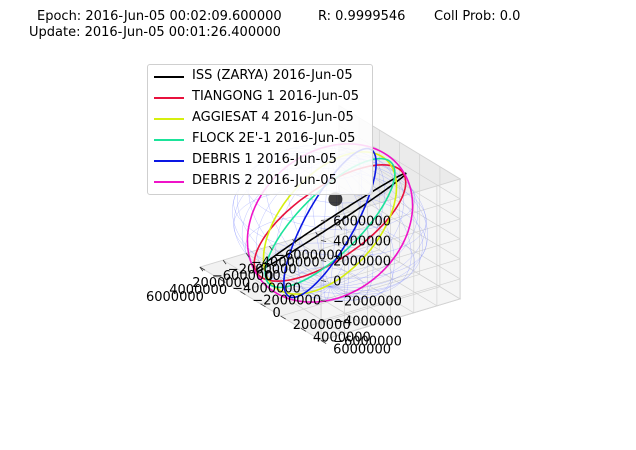 This screenshot has width=636, height=450. What do you see at coordinates (362, 242) in the screenshot?
I see `z-tick-label: 4000000` at bounding box center [362, 242].